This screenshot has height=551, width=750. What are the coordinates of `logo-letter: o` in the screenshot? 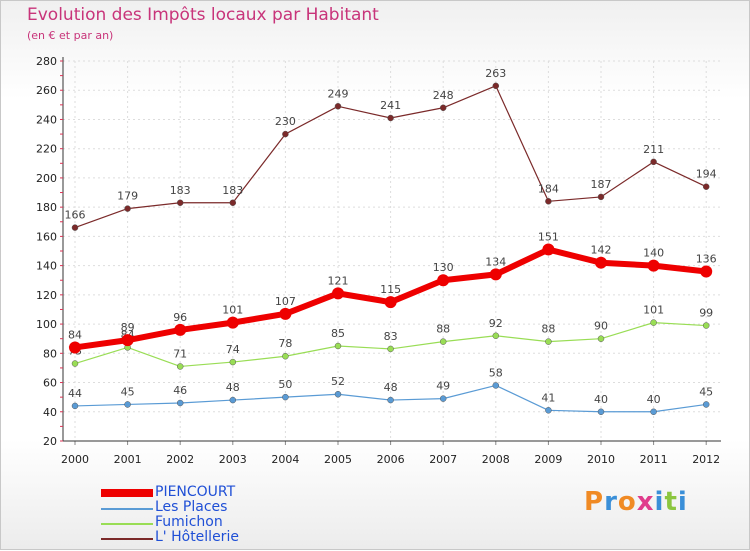 It's located at (627, 502).